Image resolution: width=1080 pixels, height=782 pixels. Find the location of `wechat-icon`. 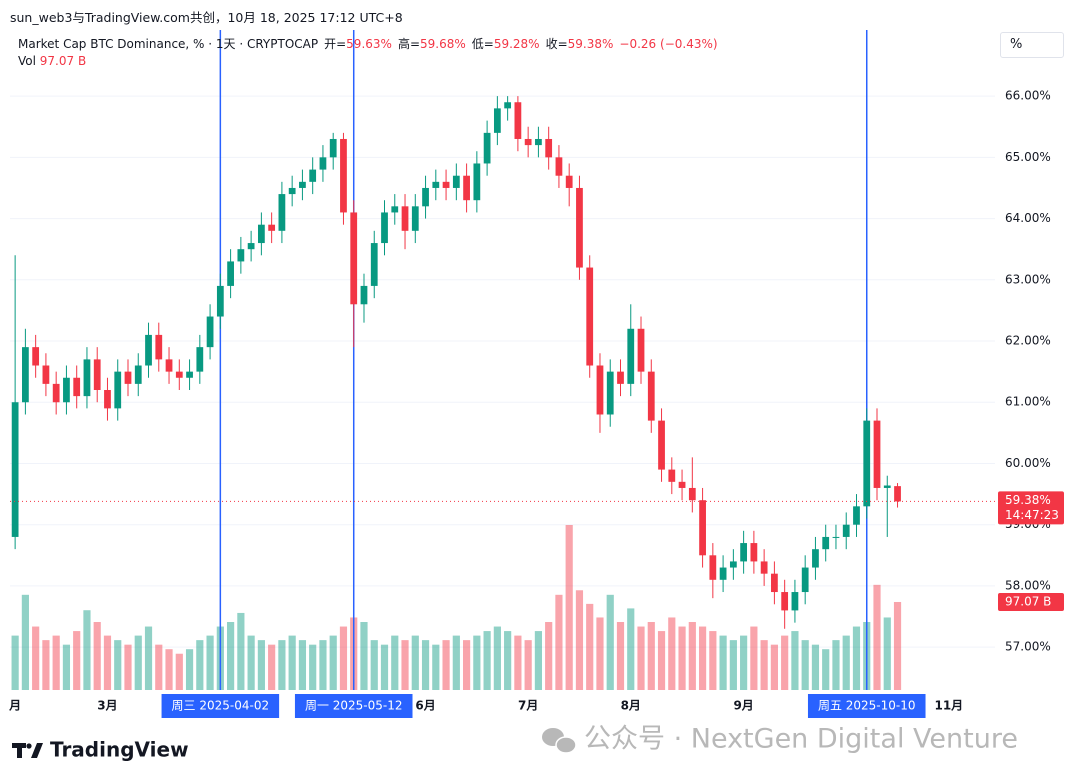

wechat-icon is located at coordinates (559, 741).